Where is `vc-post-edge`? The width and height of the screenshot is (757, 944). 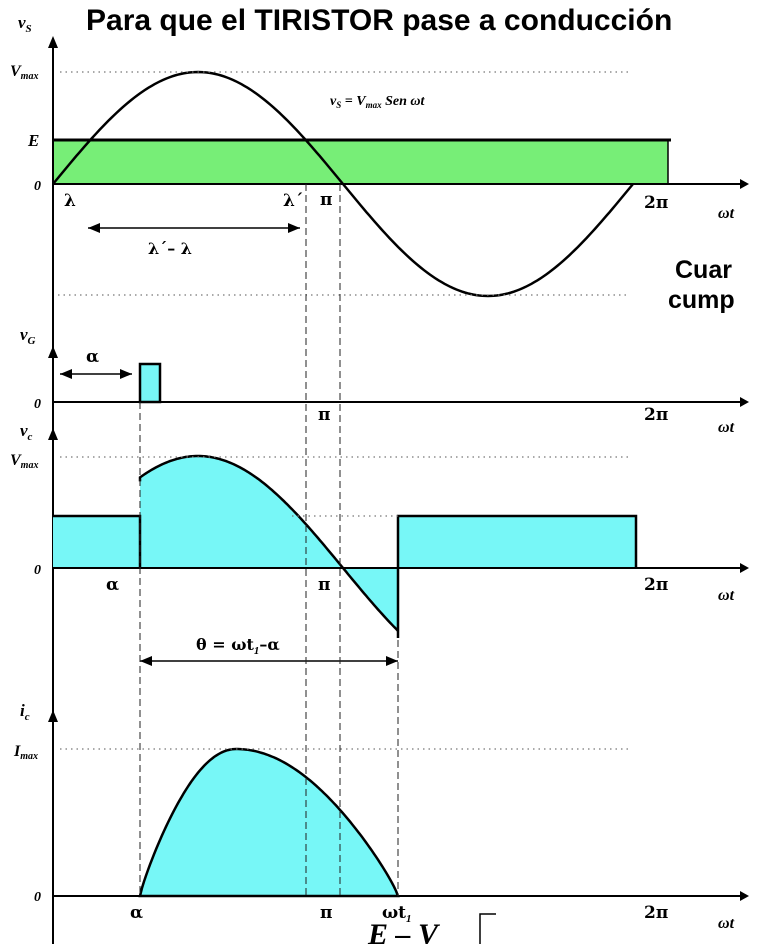 vc-post-edge is located at coordinates (517, 576).